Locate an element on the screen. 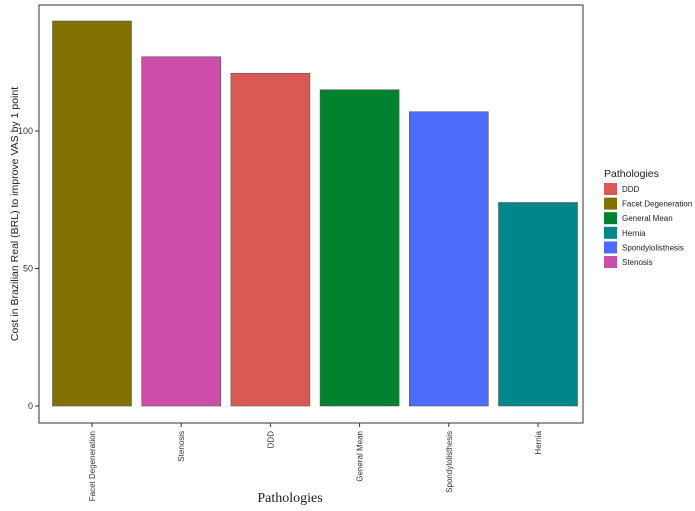 The image size is (695, 511). x-tick-label-stenosis: Stenosis is located at coordinates (181, 446).